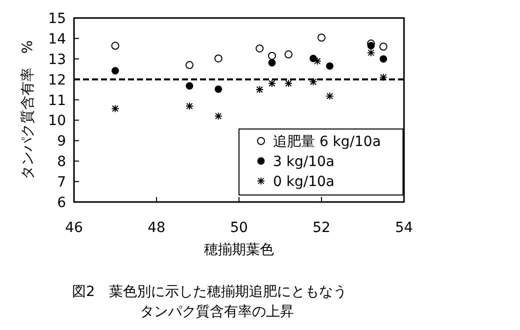 The width and height of the screenshot is (520, 330). I want to click on y-tick-label: 15, so click(57, 19).